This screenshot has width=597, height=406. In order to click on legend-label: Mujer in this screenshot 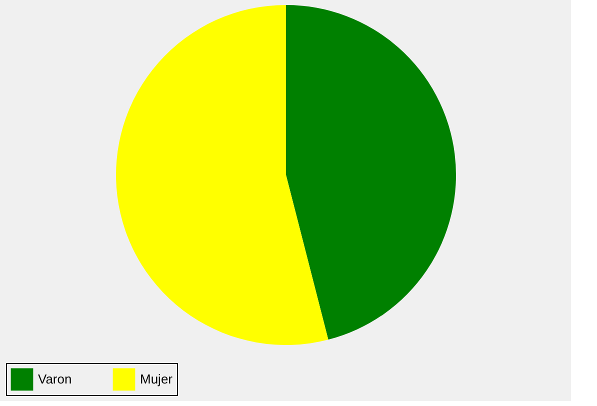, I will do `click(157, 378)`.